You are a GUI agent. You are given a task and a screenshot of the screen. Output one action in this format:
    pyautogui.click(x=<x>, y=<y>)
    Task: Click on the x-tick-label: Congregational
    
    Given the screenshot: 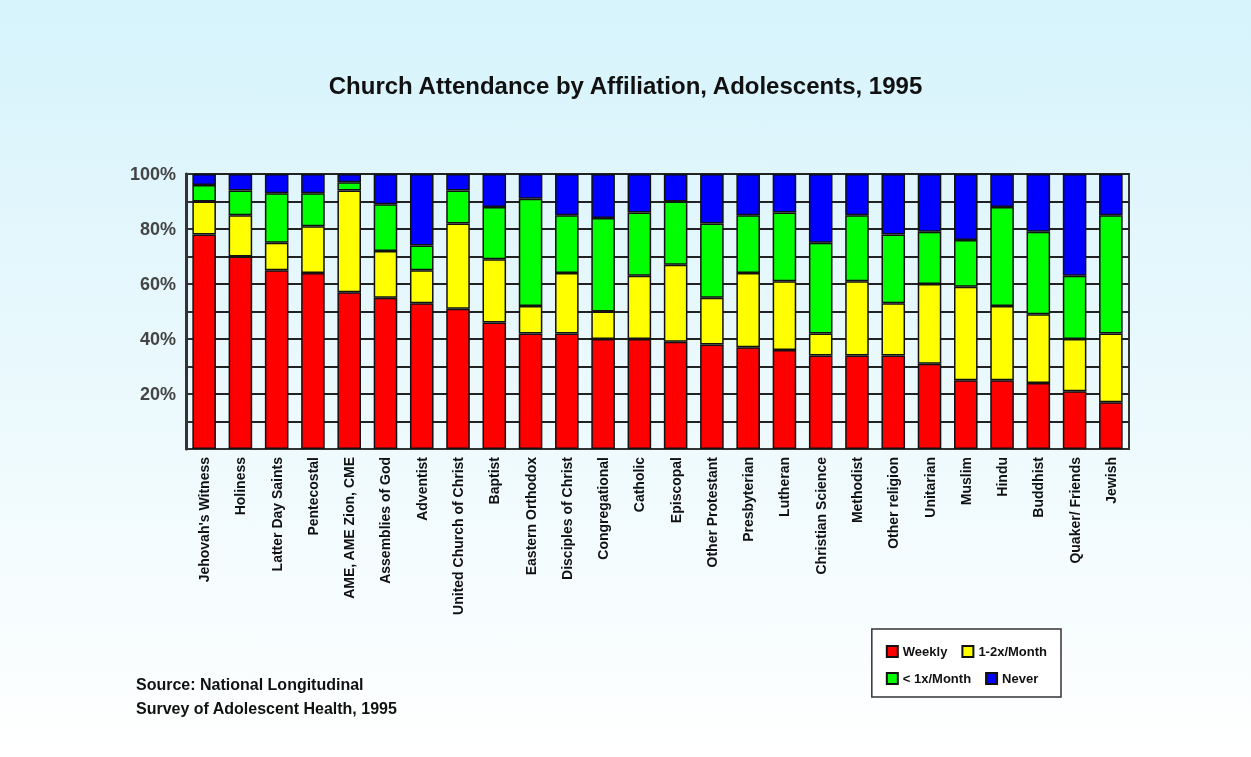 What is the action you would take?
    pyautogui.click(x=603, y=508)
    